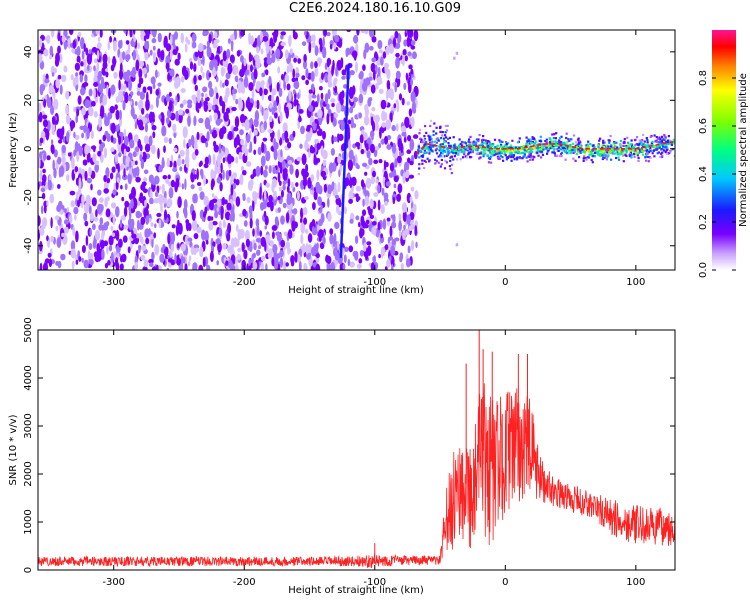 The width and height of the screenshot is (750, 600). What do you see at coordinates (13, 150) in the screenshot?
I see `spectrogram-y-axis-label: Frequency (Hz)` at bounding box center [13, 150].